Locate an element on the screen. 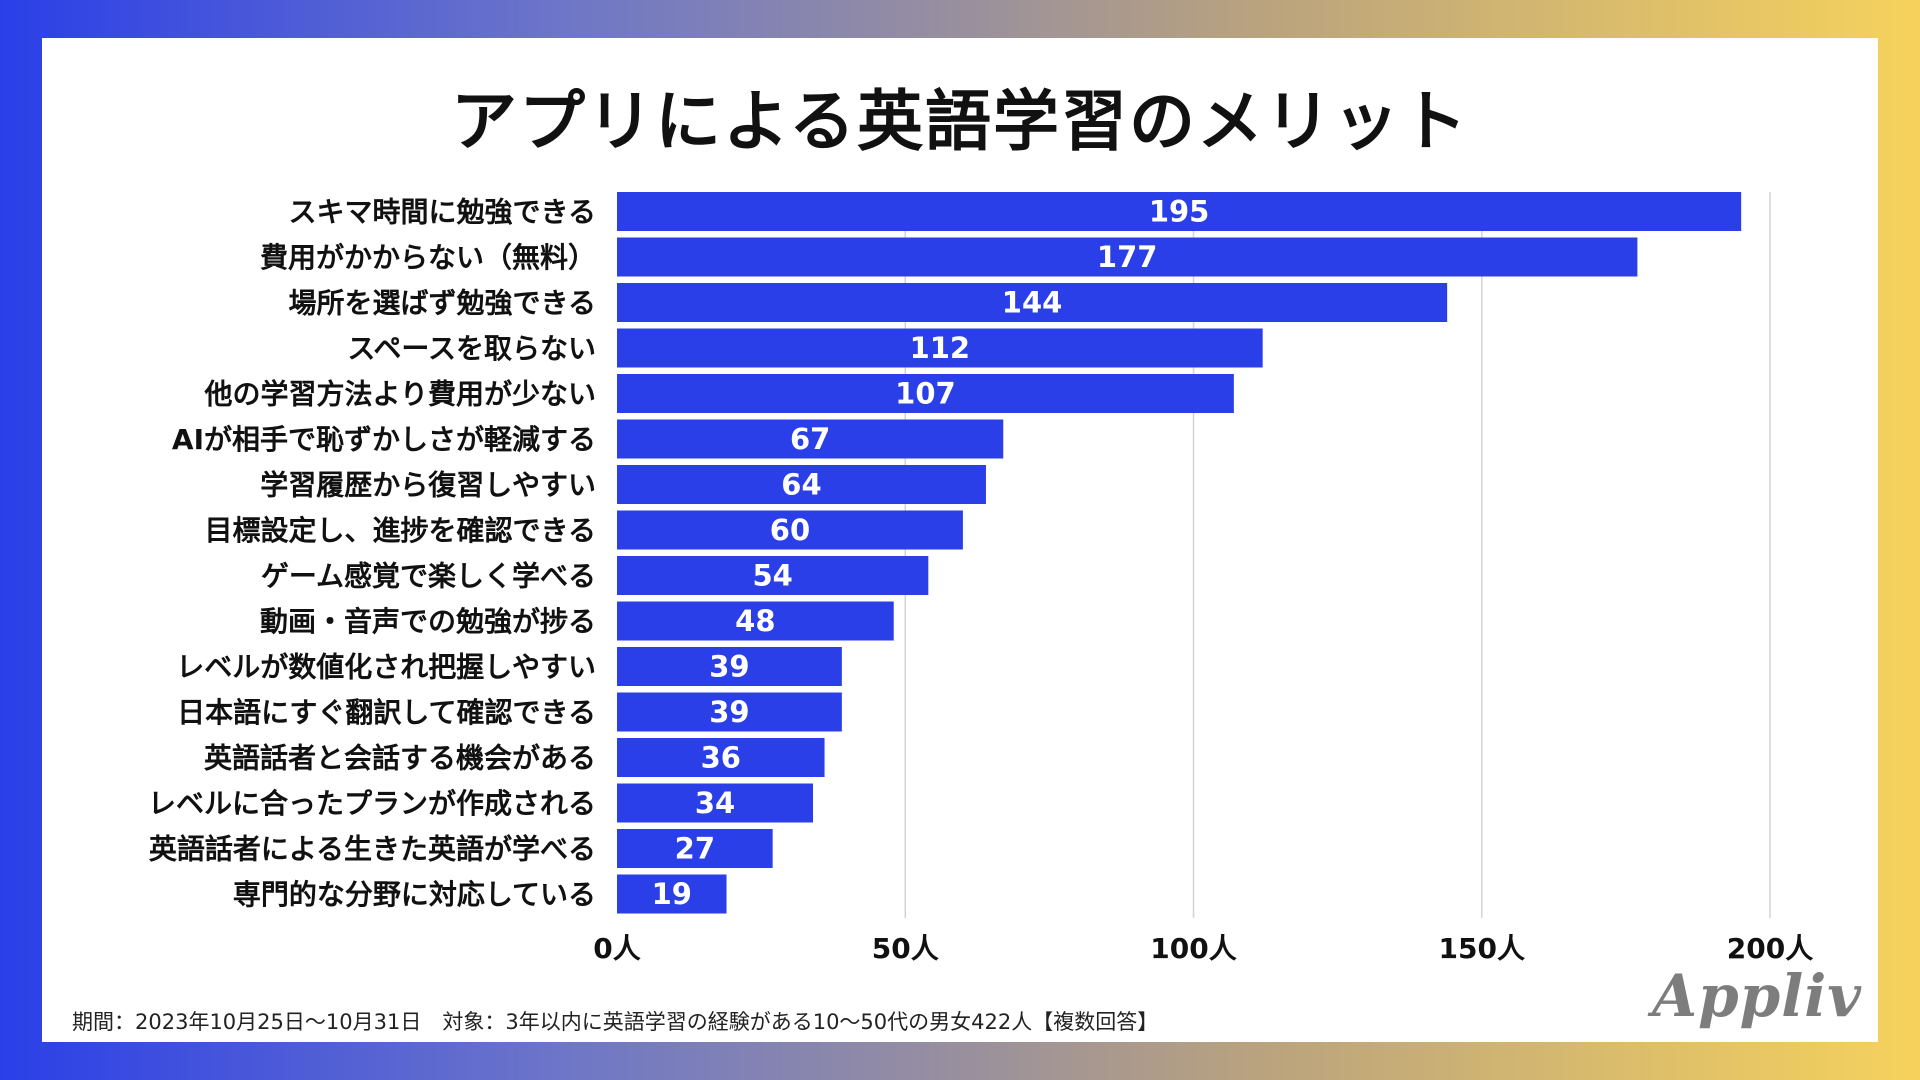  x-tick-label-0: 0人 is located at coordinates (616, 948).